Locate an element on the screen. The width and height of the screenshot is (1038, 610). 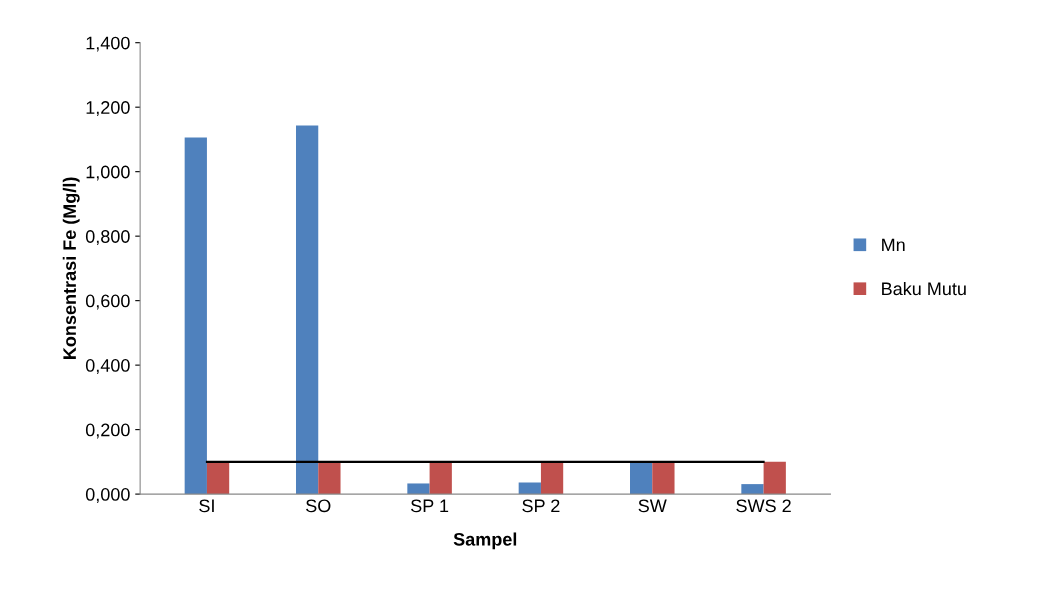
legend-label: Baku Mutu is located at coordinates (924, 288).